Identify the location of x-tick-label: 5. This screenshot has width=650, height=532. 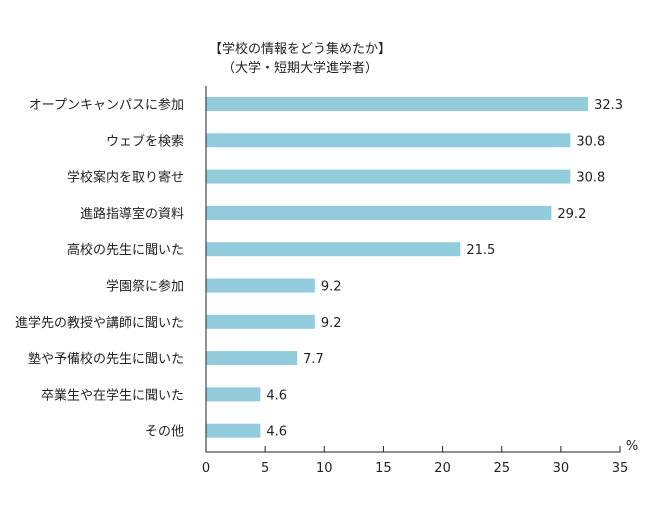
(265, 468).